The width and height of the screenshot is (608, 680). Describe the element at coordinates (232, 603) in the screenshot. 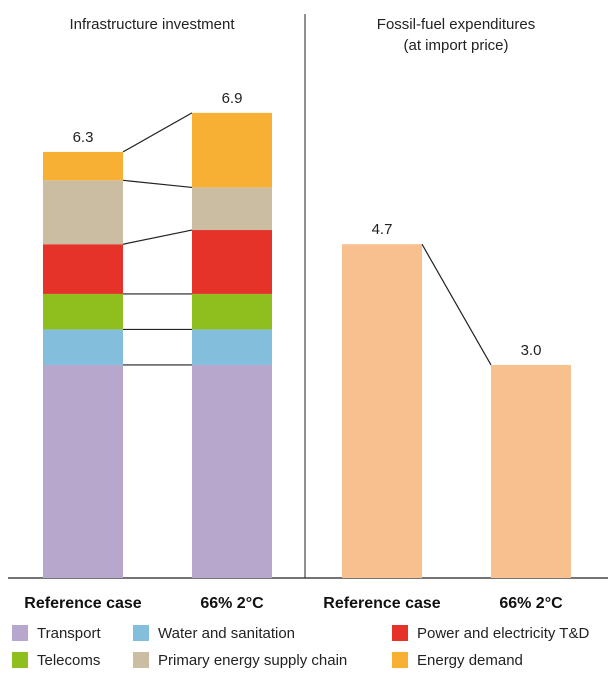

I see `infra-category-label-2: 66% 2°C` at that location.